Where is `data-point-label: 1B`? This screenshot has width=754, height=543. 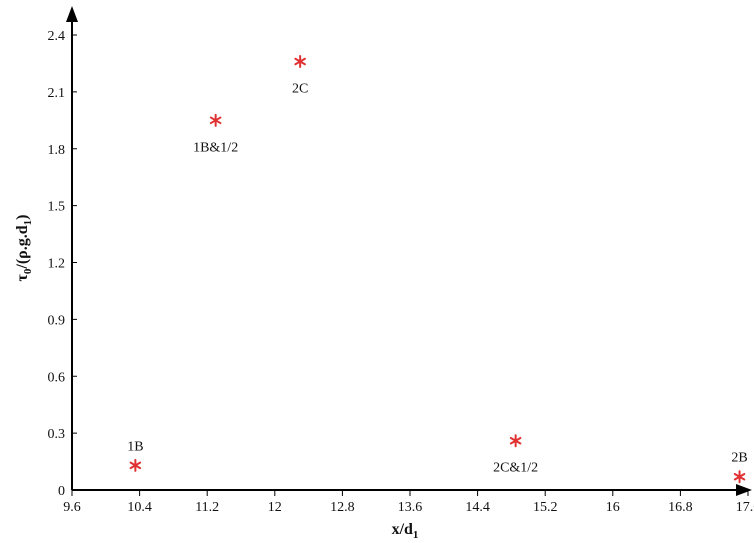 data-point-label: 1B is located at coordinates (135, 446).